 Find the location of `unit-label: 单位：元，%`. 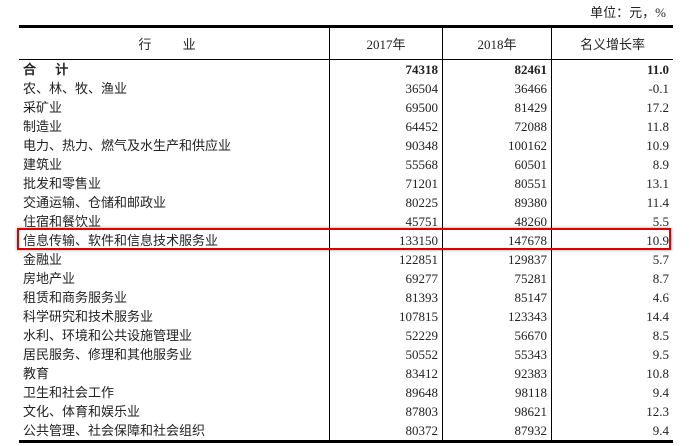

unit-label: 单位：元，% is located at coordinates (628, 12).